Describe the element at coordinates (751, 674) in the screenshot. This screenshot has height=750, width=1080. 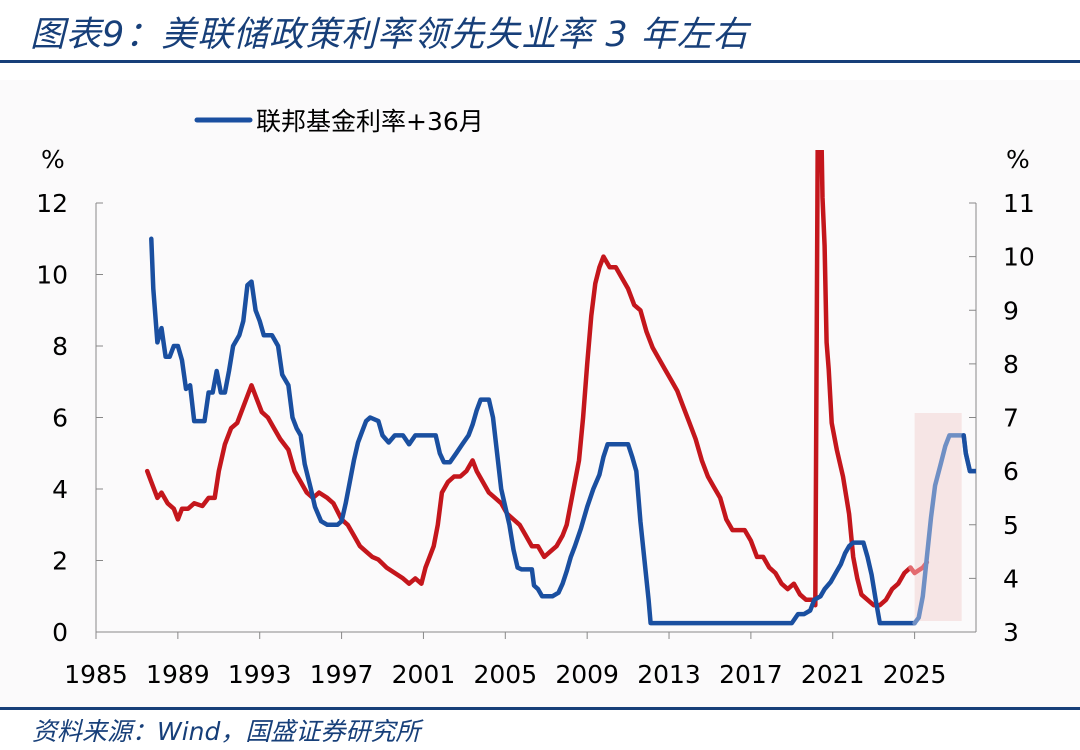
I see `x-tick-label: 2017` at that location.